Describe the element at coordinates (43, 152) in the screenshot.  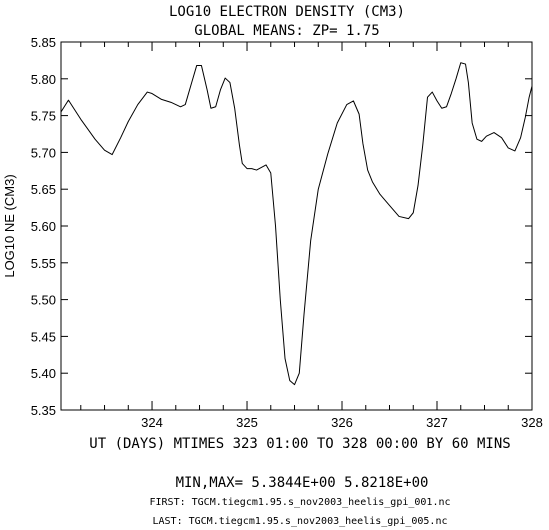
I see `y-tick-label: 5.70` at that location.